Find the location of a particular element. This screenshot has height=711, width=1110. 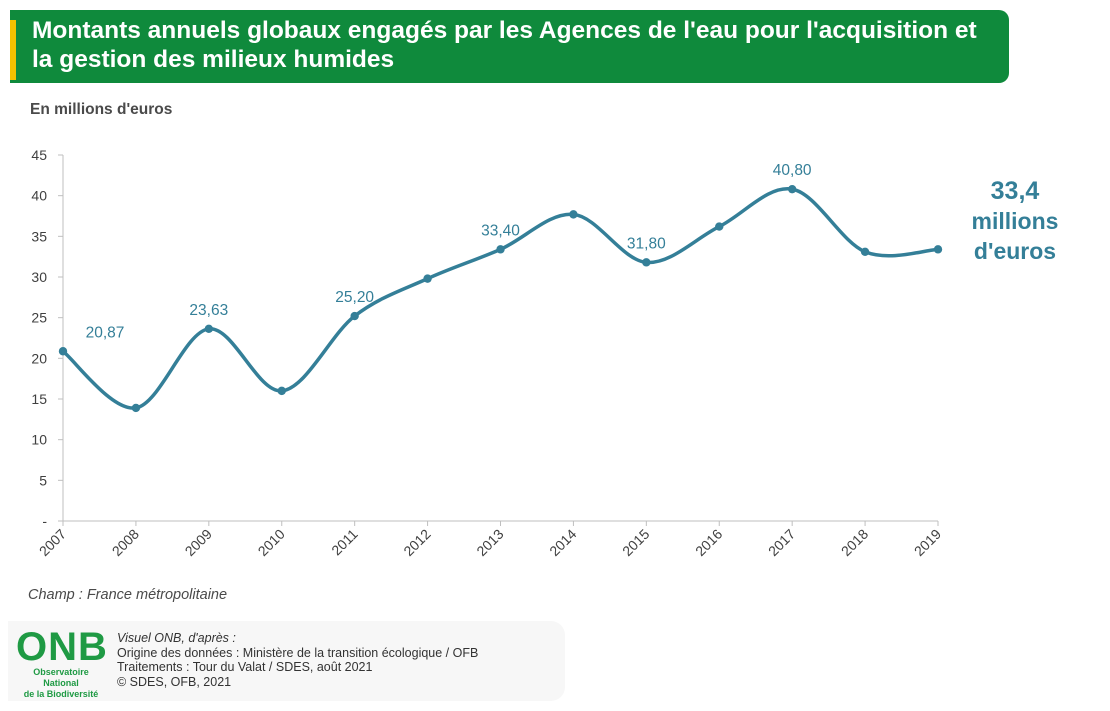

y-tick-label: 45 is located at coordinates (39, 155).